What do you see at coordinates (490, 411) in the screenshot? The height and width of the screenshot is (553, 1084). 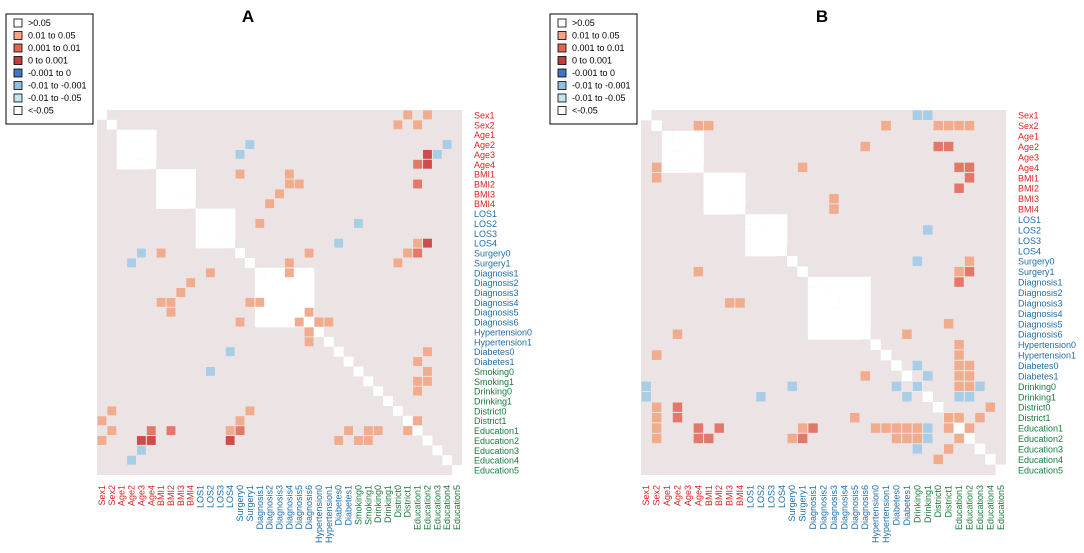 I see `row-label: District0` at bounding box center [490, 411].